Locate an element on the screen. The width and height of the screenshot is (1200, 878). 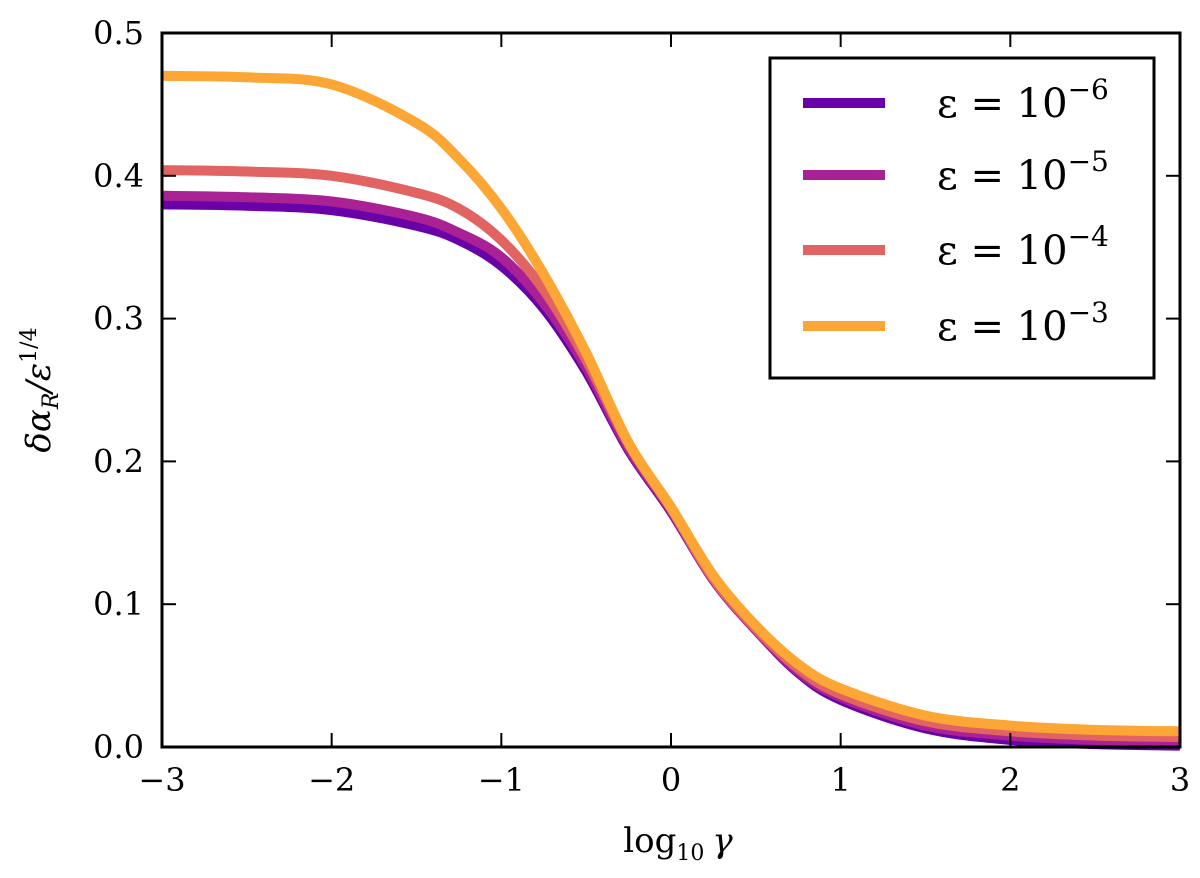
legend-label-1: ε = 10−6 is located at coordinates (1023, 100).